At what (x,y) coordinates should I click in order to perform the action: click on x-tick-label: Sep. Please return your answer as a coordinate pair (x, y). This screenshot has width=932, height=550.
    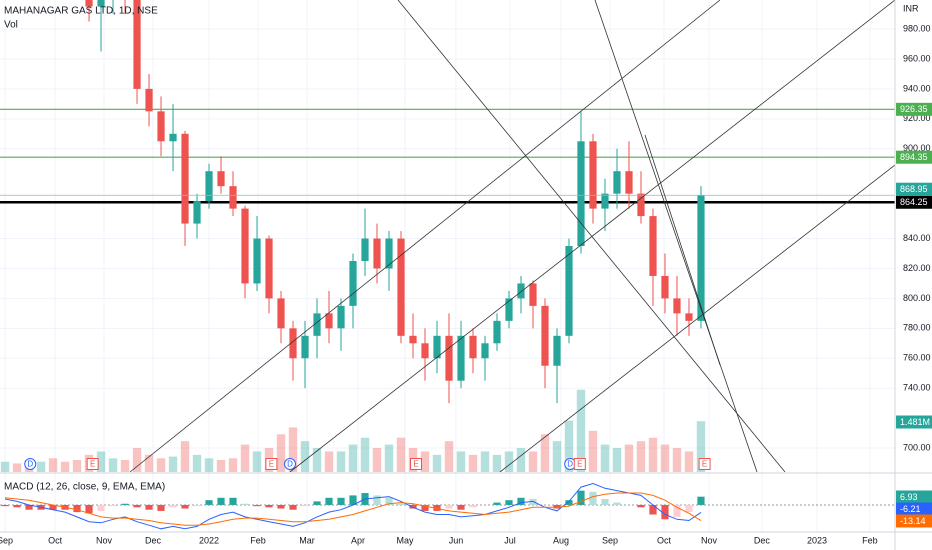
    Looking at the image, I should click on (6, 540).